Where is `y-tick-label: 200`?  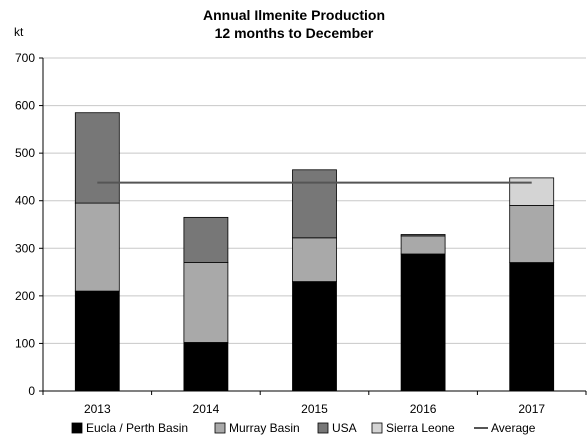
y-tick-label: 200 is located at coordinates (25, 296).